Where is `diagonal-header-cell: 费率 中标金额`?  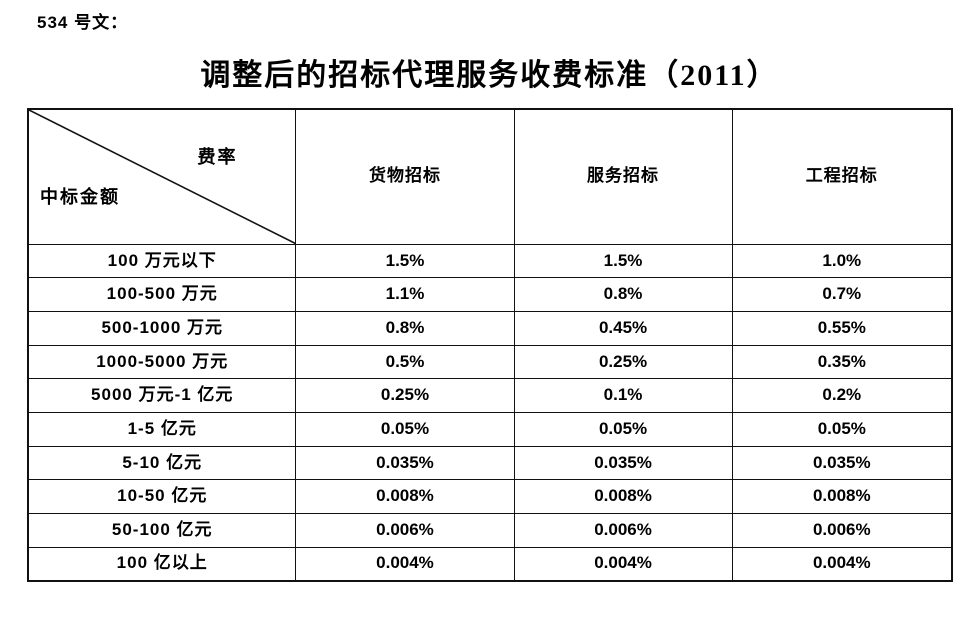
diagonal-header-cell: 费率 中标金额 is located at coordinates (162, 176).